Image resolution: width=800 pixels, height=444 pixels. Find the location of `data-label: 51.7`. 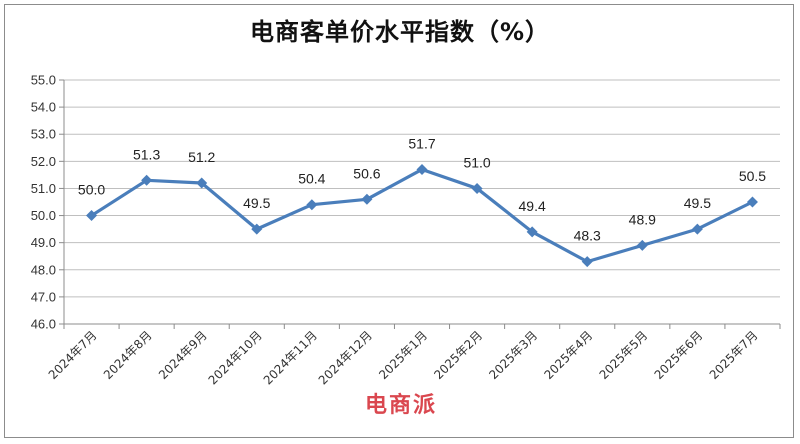

data-label: 51.7 is located at coordinates (421, 143).